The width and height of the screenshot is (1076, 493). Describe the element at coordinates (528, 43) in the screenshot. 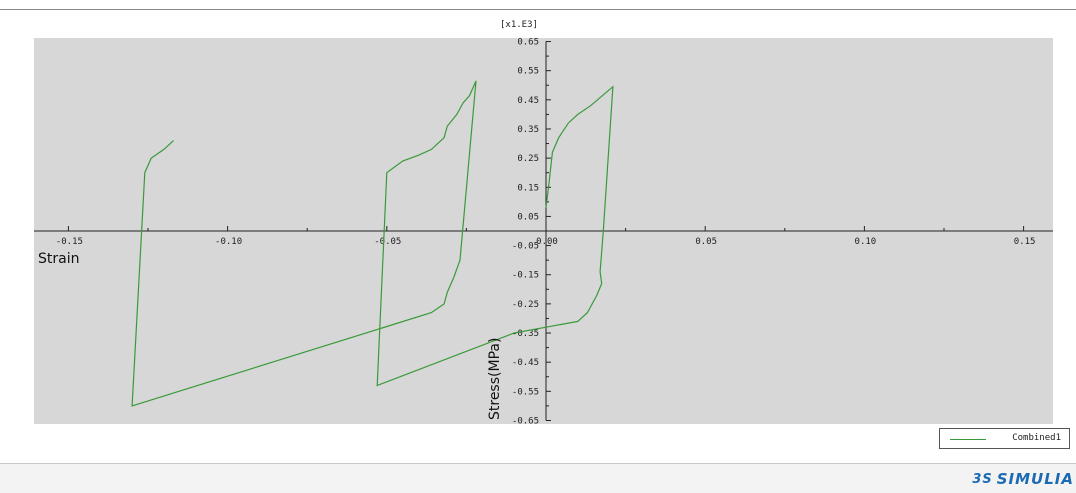

I see `y-tick-label: 0.65` at that location.